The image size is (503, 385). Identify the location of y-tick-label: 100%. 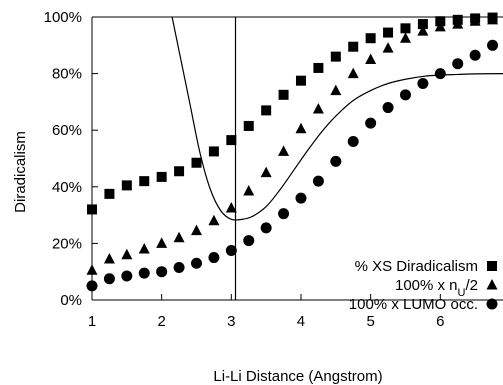
(63, 17).